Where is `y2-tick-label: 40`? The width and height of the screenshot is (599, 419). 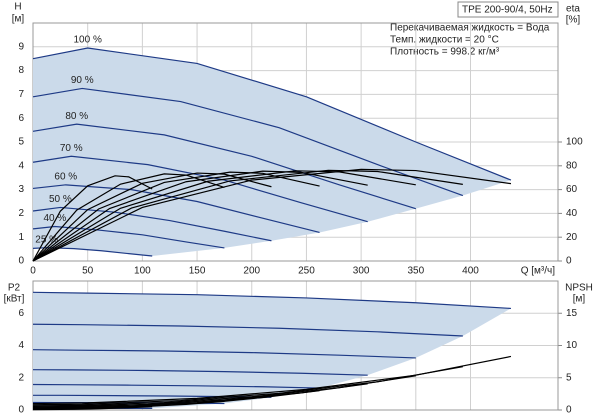 y2-tick-label: 40 is located at coordinates (572, 213).